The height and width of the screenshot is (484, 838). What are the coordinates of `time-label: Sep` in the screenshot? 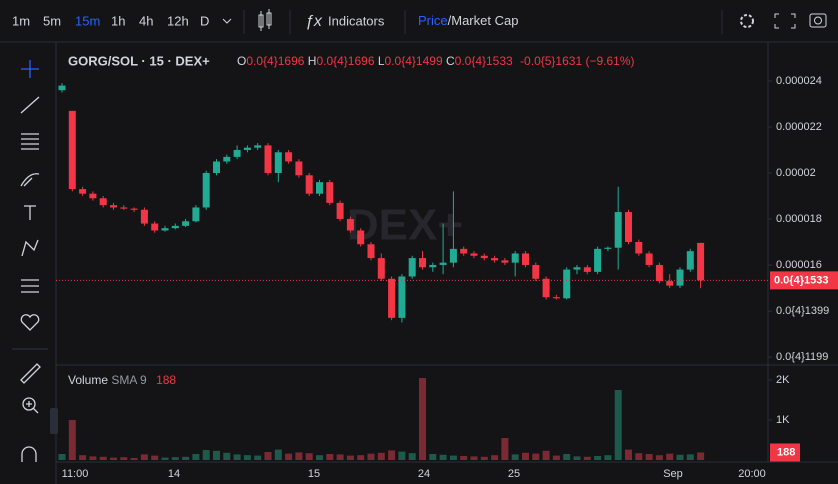 It's located at (673, 474).